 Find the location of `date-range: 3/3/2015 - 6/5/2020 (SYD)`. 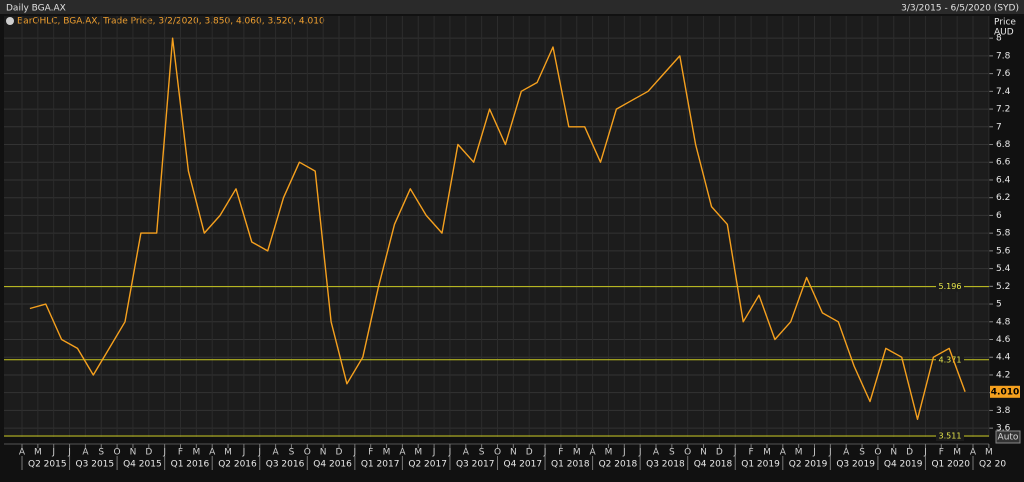

date-range: 3/3/2015 - 6/5/2020 (SYD) is located at coordinates (960, 9).